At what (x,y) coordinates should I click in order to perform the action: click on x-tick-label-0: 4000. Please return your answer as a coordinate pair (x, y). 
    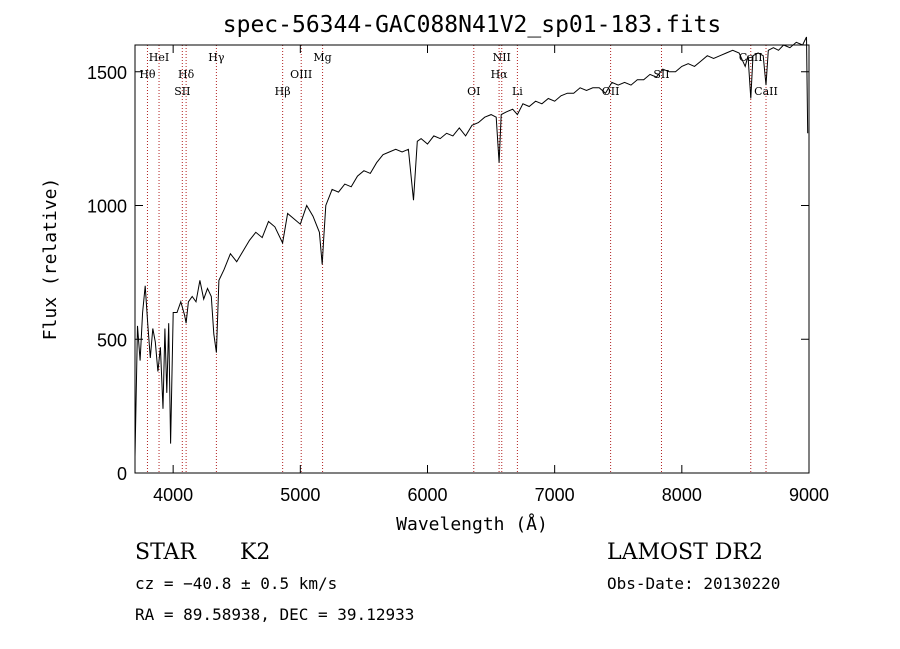
    Looking at the image, I should click on (173, 495).